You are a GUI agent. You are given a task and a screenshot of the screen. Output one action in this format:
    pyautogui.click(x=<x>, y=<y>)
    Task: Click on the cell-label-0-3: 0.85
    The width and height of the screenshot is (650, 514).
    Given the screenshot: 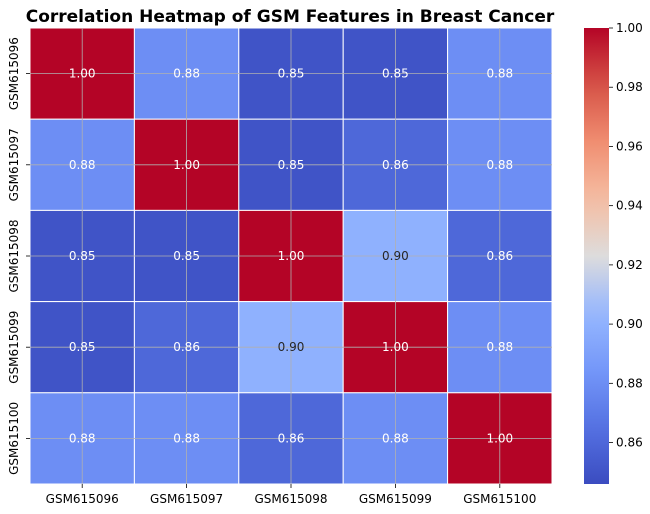 What is the action you would take?
    pyautogui.click(x=395, y=74)
    